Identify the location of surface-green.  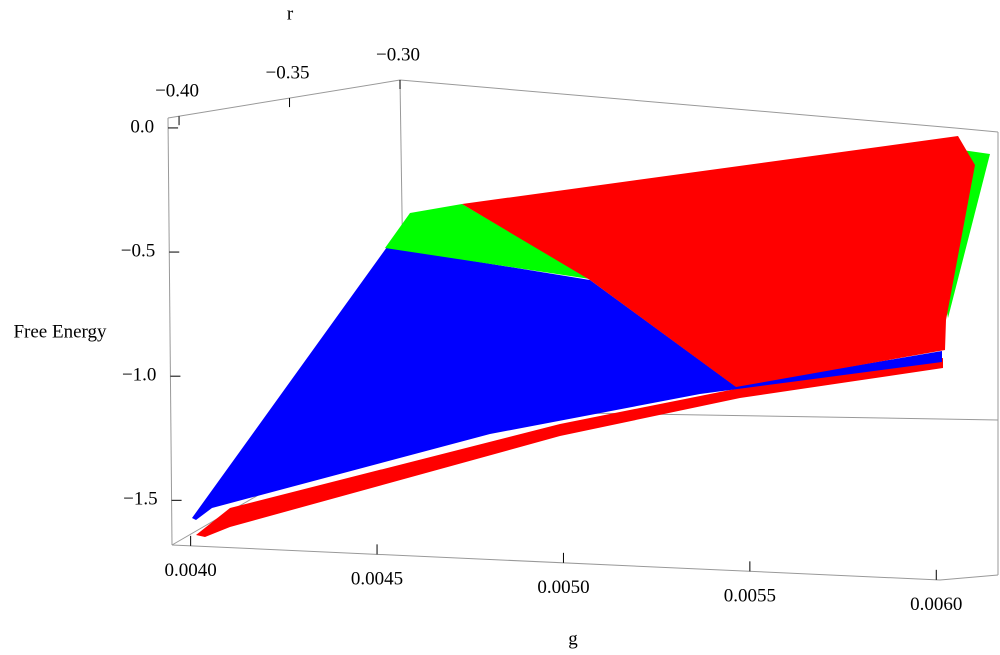
(487, 241).